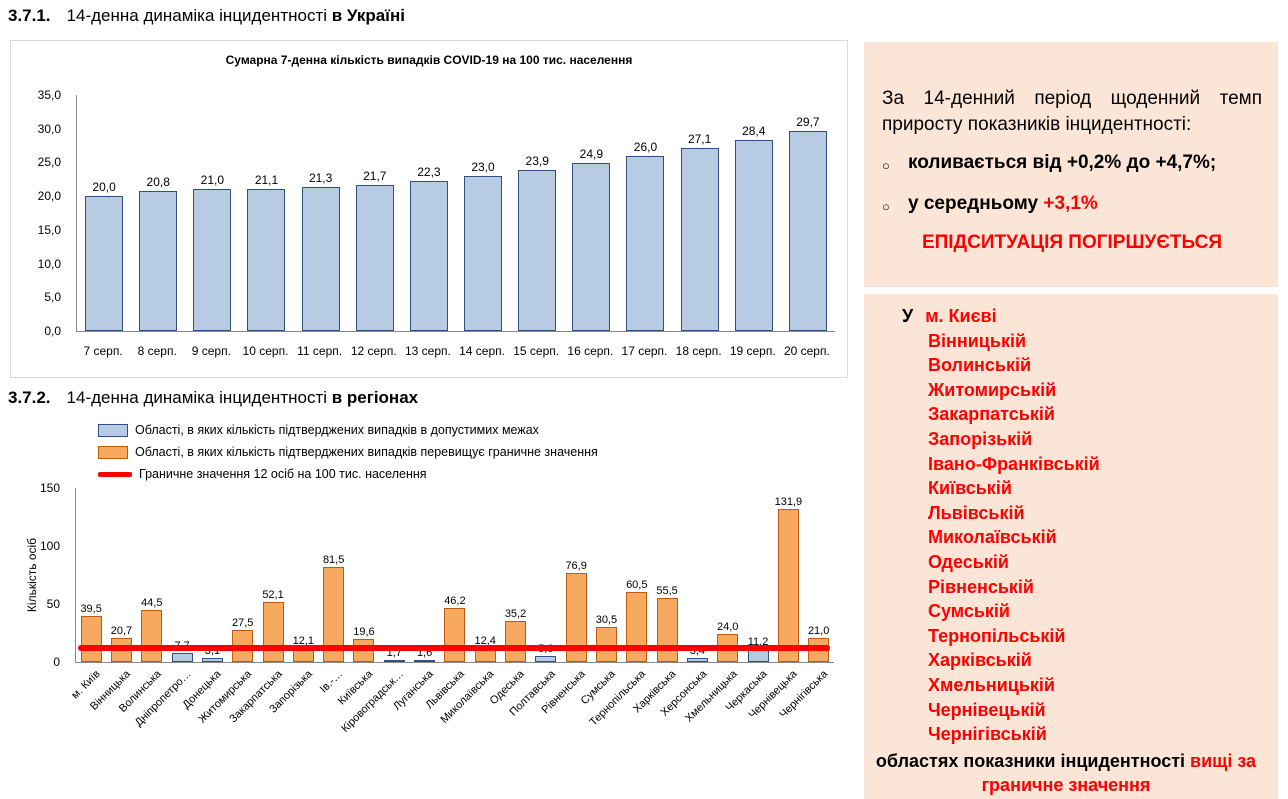 The image size is (1288, 799). What do you see at coordinates (485, 640) in the screenshot?
I see `bar-value-label: 12,4` at bounding box center [485, 640].